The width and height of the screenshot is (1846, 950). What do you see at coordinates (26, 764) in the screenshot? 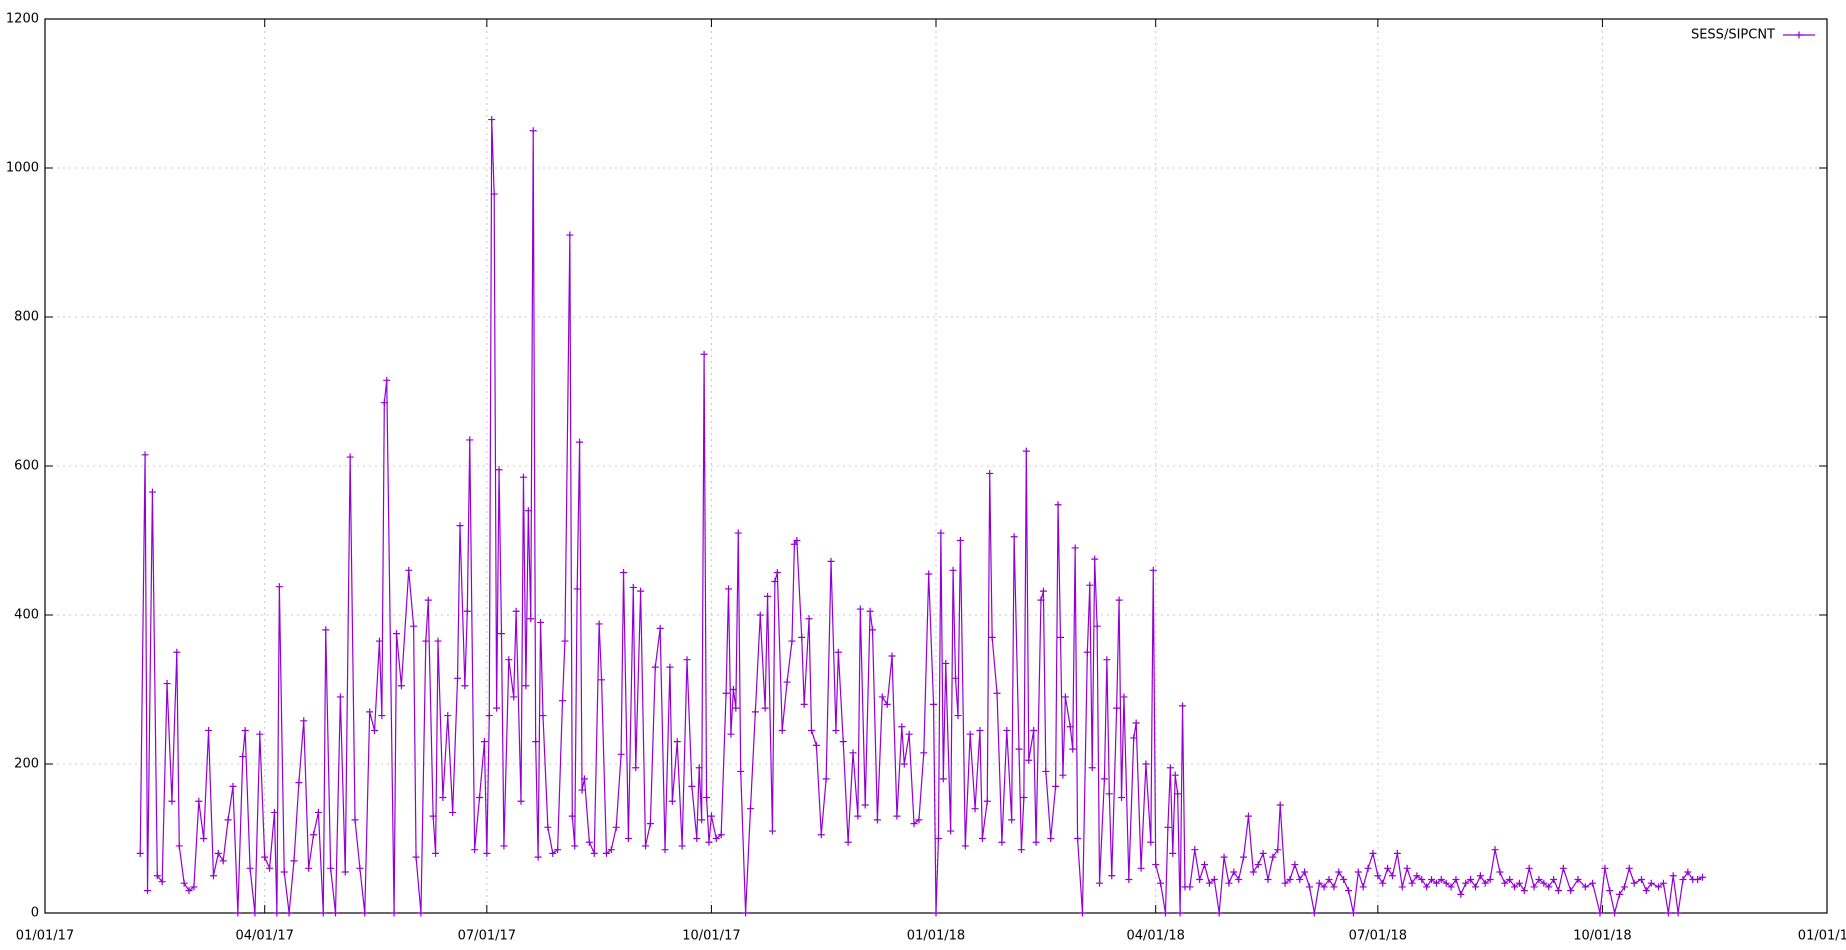
I see `y-tick-label: 200` at bounding box center [26, 764].